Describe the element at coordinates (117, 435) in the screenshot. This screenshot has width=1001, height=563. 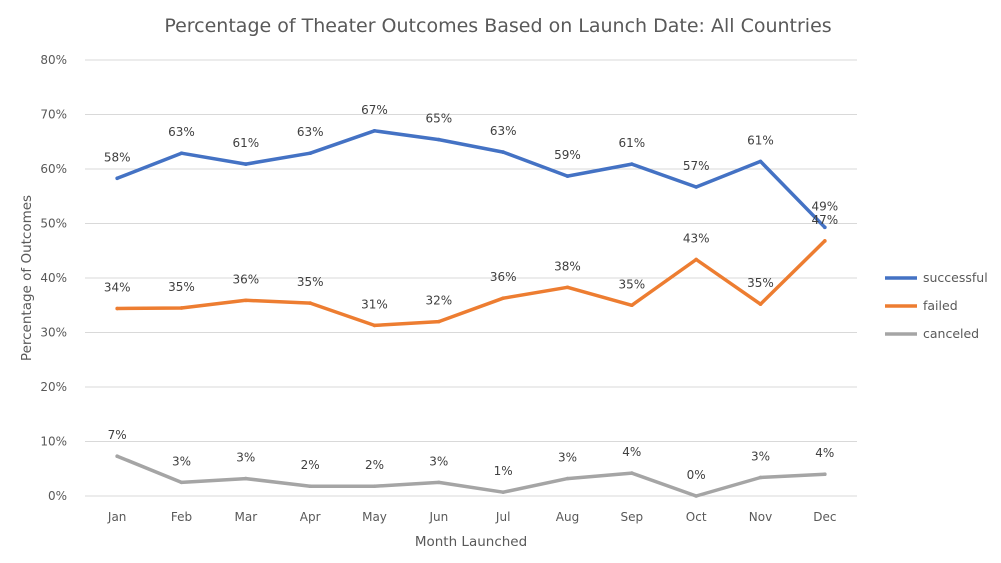
I see `data-label-canceled: 7%` at that location.